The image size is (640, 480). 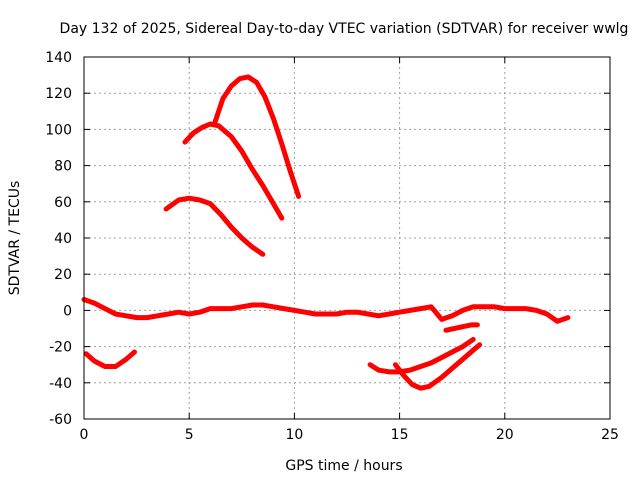 What do you see at coordinates (63, 239) in the screenshot?
I see `y-tick-label: 40` at bounding box center [63, 239].